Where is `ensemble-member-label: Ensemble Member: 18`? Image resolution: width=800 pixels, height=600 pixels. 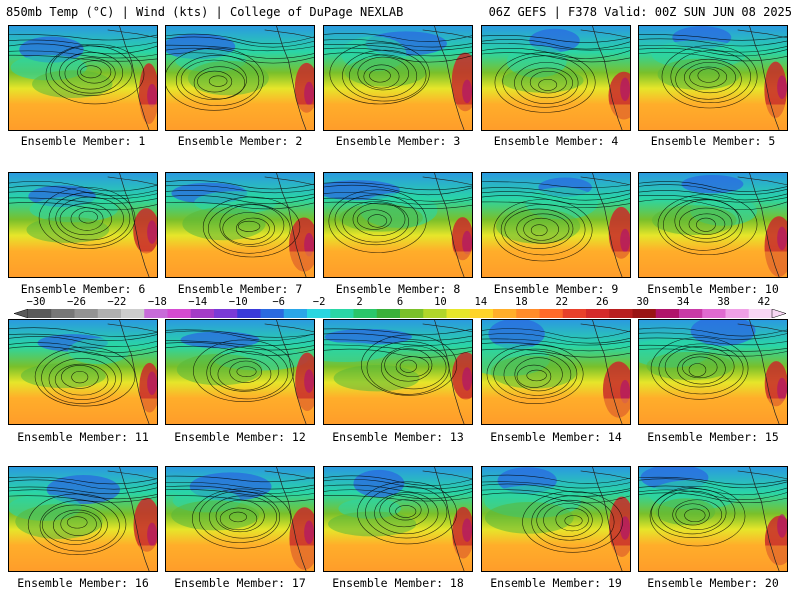
ensemble-member-label: Ensemble Member: 18 is located at coordinates (398, 583).